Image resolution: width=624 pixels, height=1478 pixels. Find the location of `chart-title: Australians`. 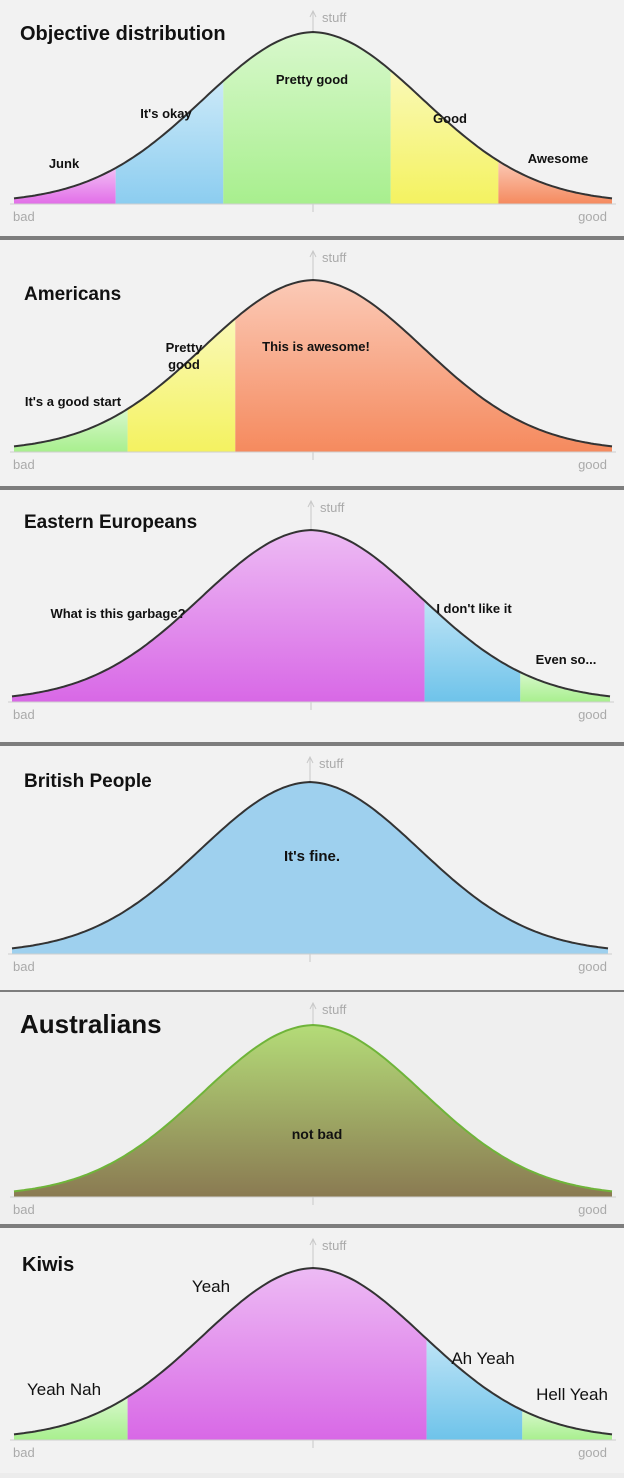

chart-title: Australians is located at coordinates (91, 1024).